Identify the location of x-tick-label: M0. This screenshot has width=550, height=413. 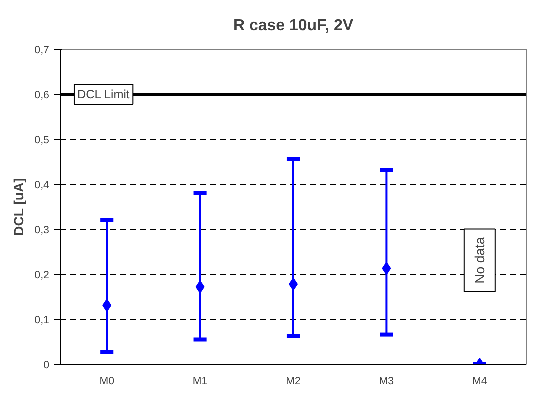
(107, 382).